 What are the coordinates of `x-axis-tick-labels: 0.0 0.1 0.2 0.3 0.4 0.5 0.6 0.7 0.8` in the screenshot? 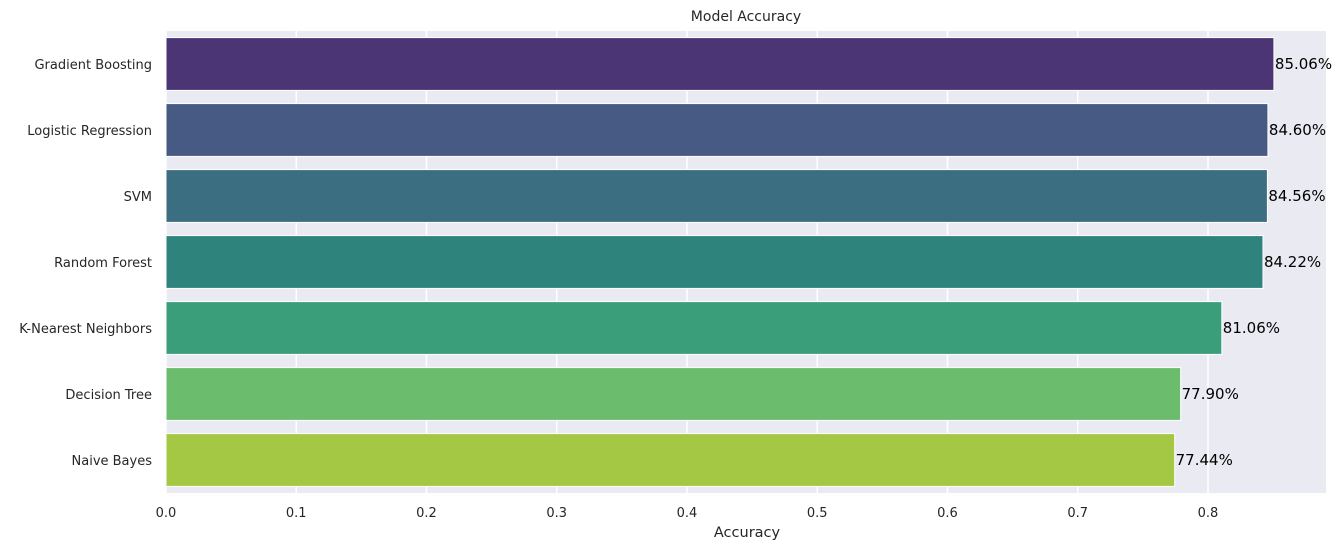 It's located at (687, 513).